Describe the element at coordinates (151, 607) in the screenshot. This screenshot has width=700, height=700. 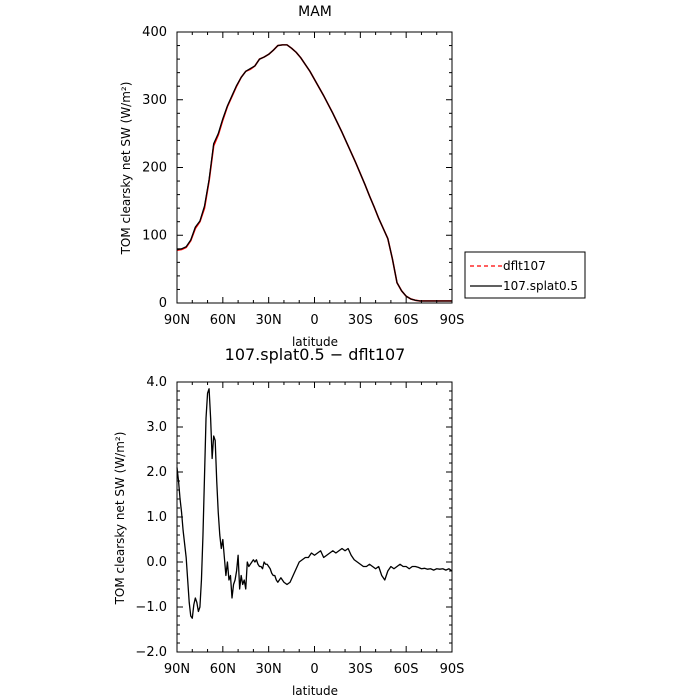
I see `y-tick-label: −1.0` at that location.